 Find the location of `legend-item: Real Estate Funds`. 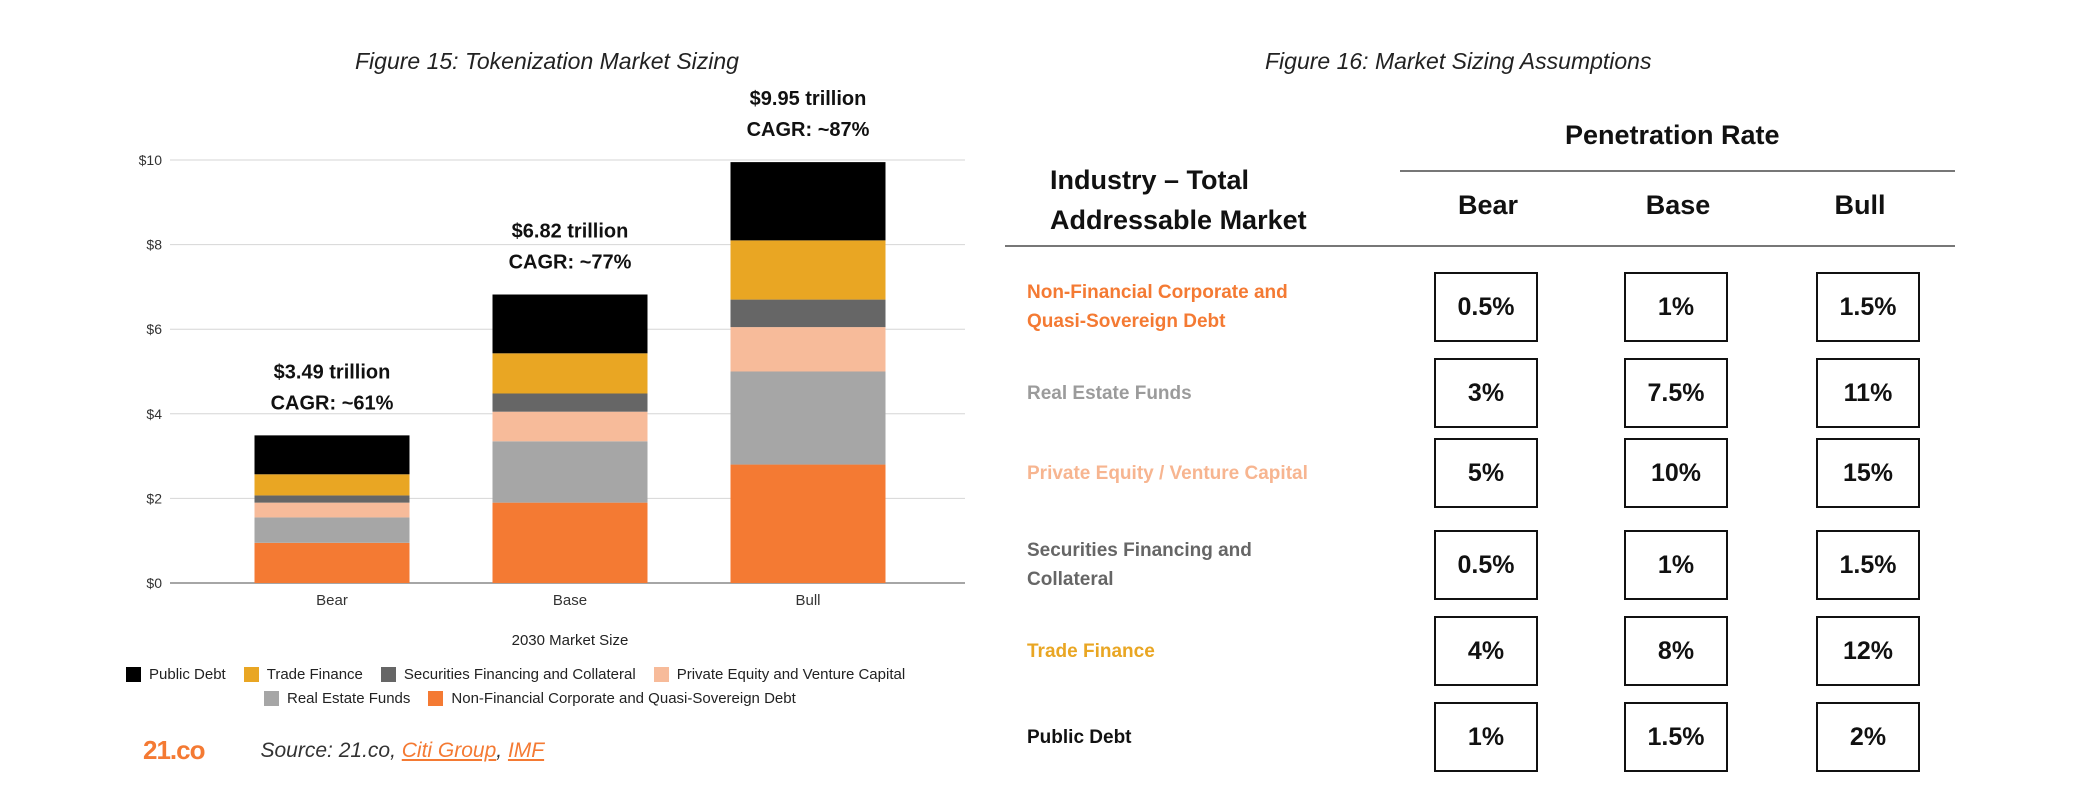

legend-item: Real Estate Funds is located at coordinates (337, 698).